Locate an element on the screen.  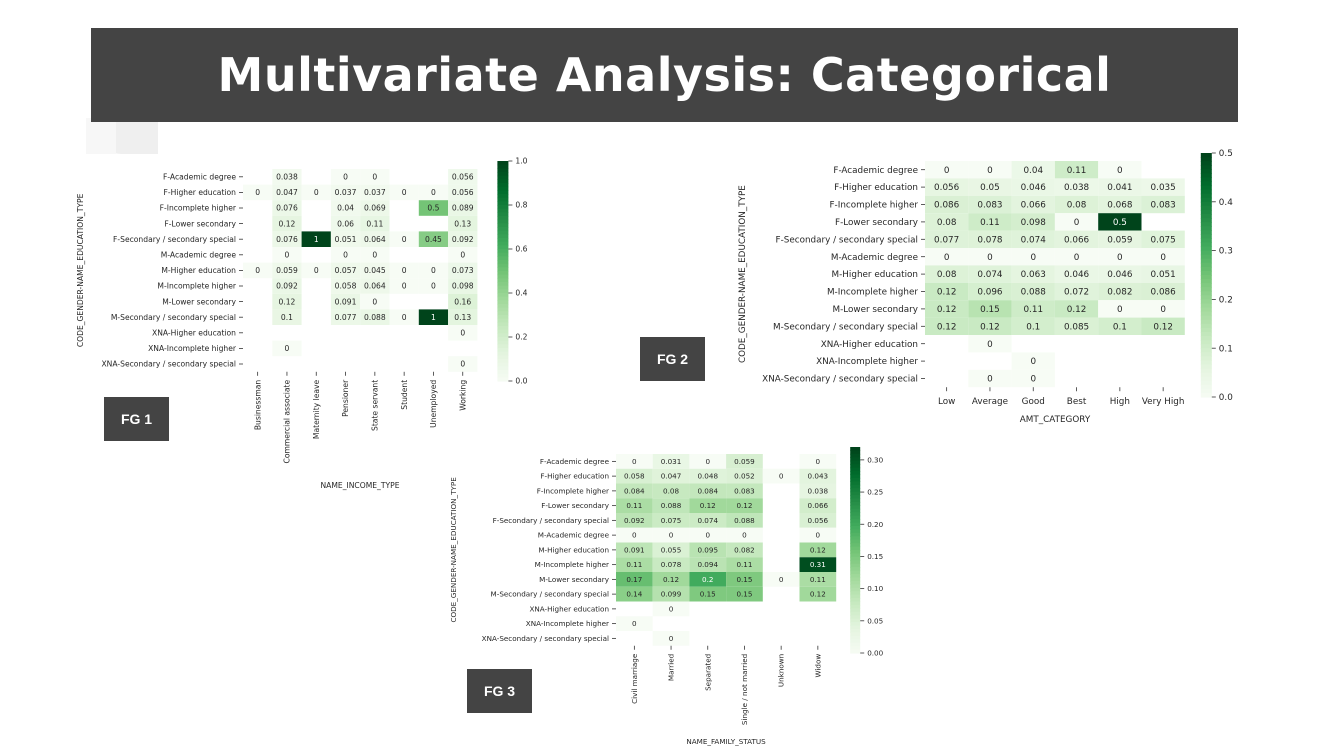
x-tick-label: Working is located at coordinates (462, 395).